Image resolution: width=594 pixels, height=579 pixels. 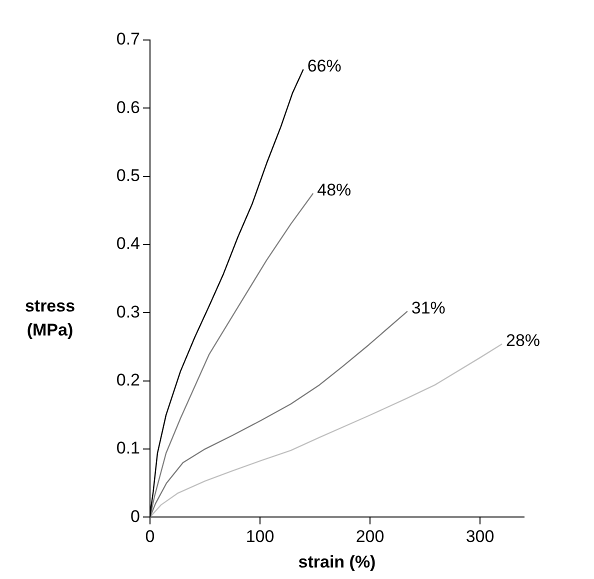 What do you see at coordinates (128, 380) in the screenshot?
I see `y-tick-label: 0.2` at bounding box center [128, 380].